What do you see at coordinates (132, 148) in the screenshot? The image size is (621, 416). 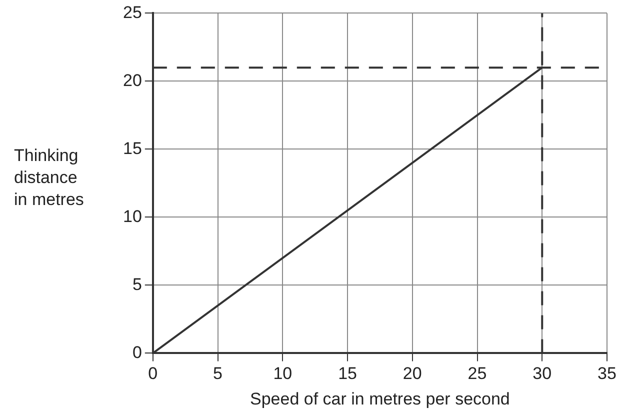 I see `y-tick-label: 15` at bounding box center [132, 148].